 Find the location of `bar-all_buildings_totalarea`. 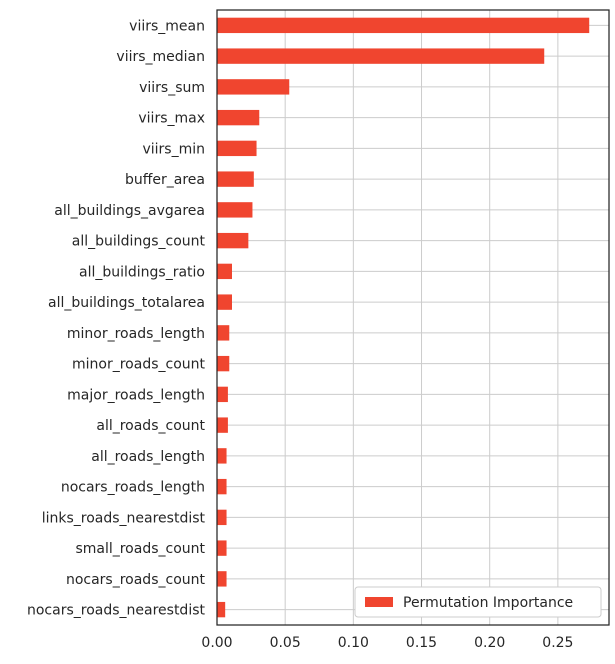

bar-all_buildings_totalarea is located at coordinates (224, 302).